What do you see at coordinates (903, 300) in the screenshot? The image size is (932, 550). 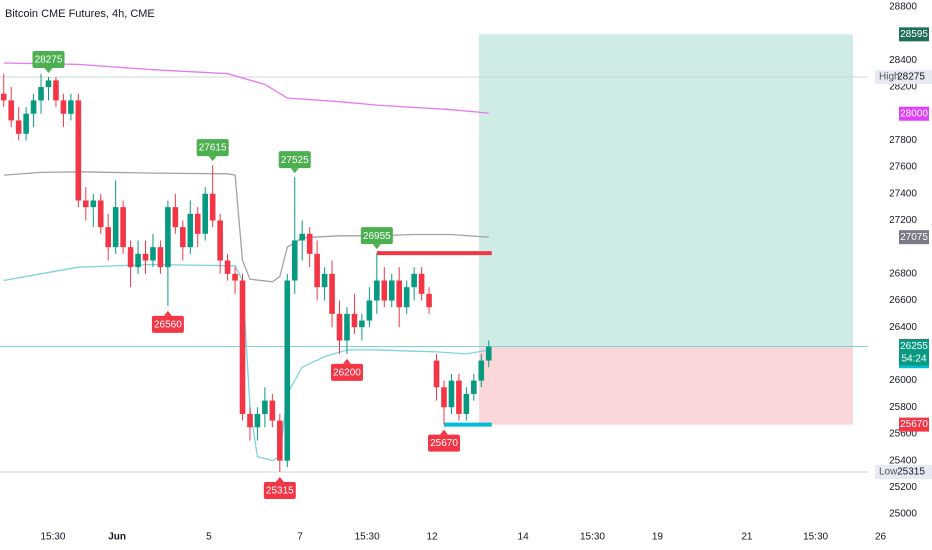 I see `y-tick-label: 26600` at bounding box center [903, 300].